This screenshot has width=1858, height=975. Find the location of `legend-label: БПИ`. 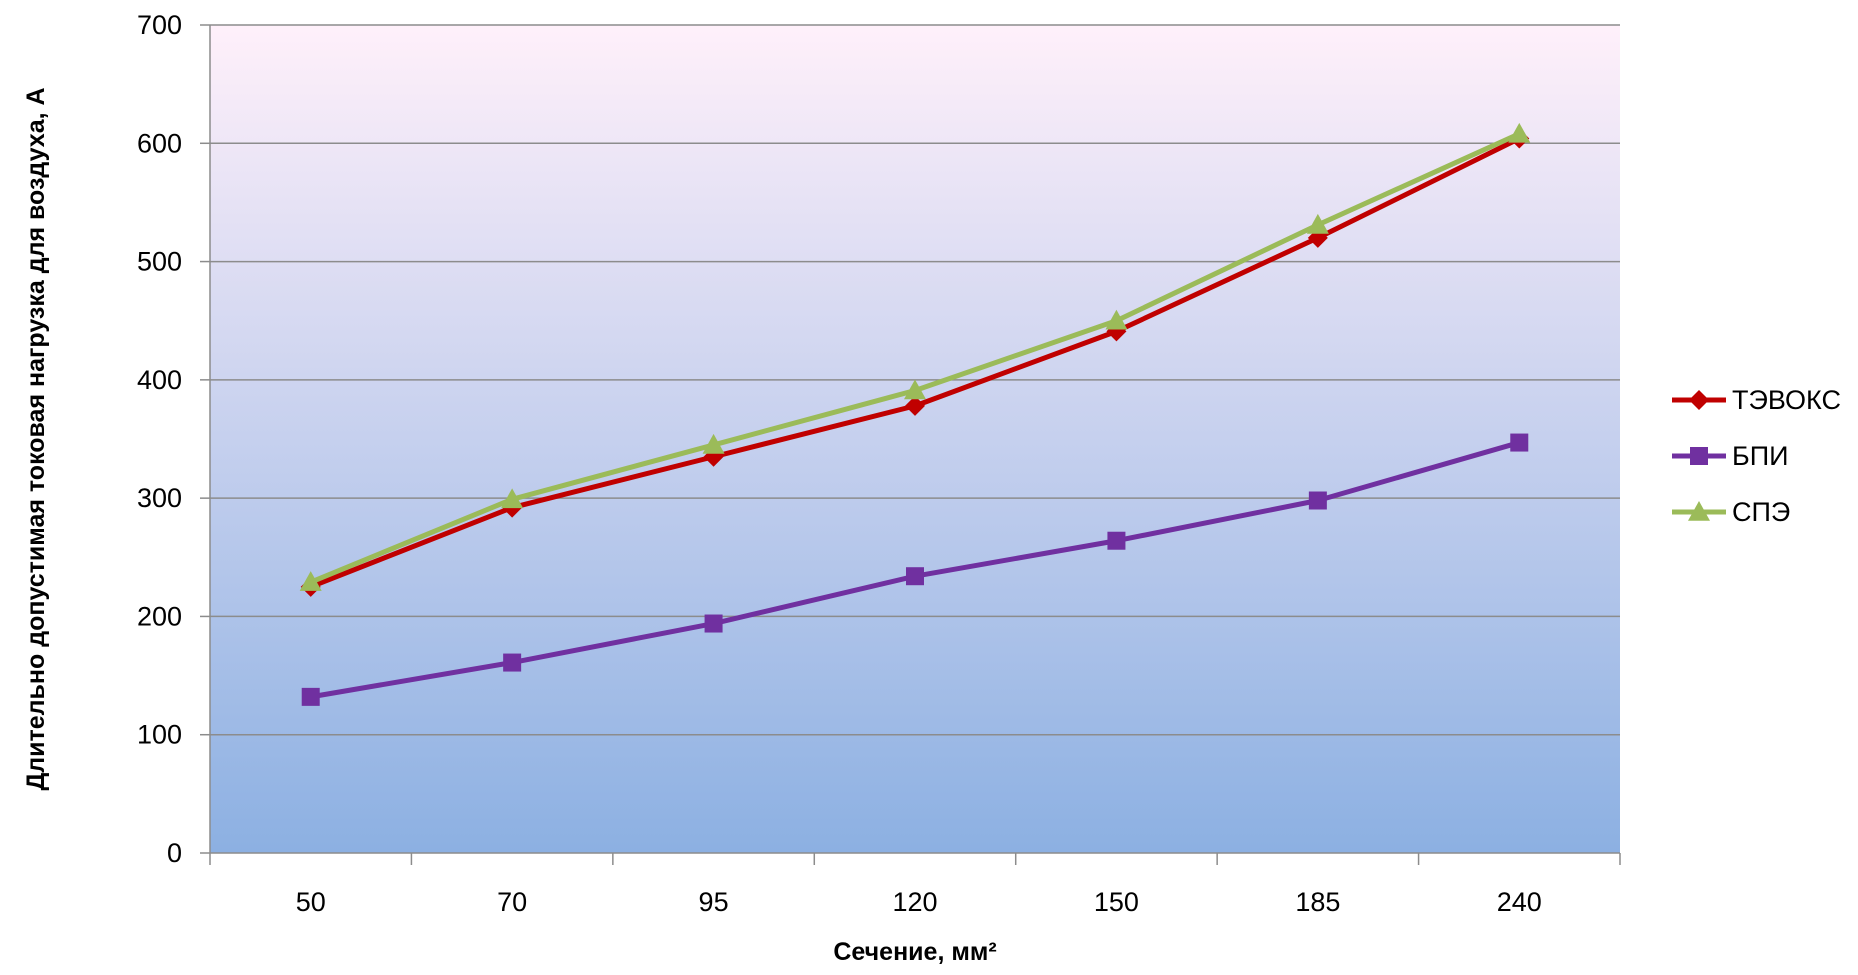

legend-label: БПИ is located at coordinates (1760, 456).